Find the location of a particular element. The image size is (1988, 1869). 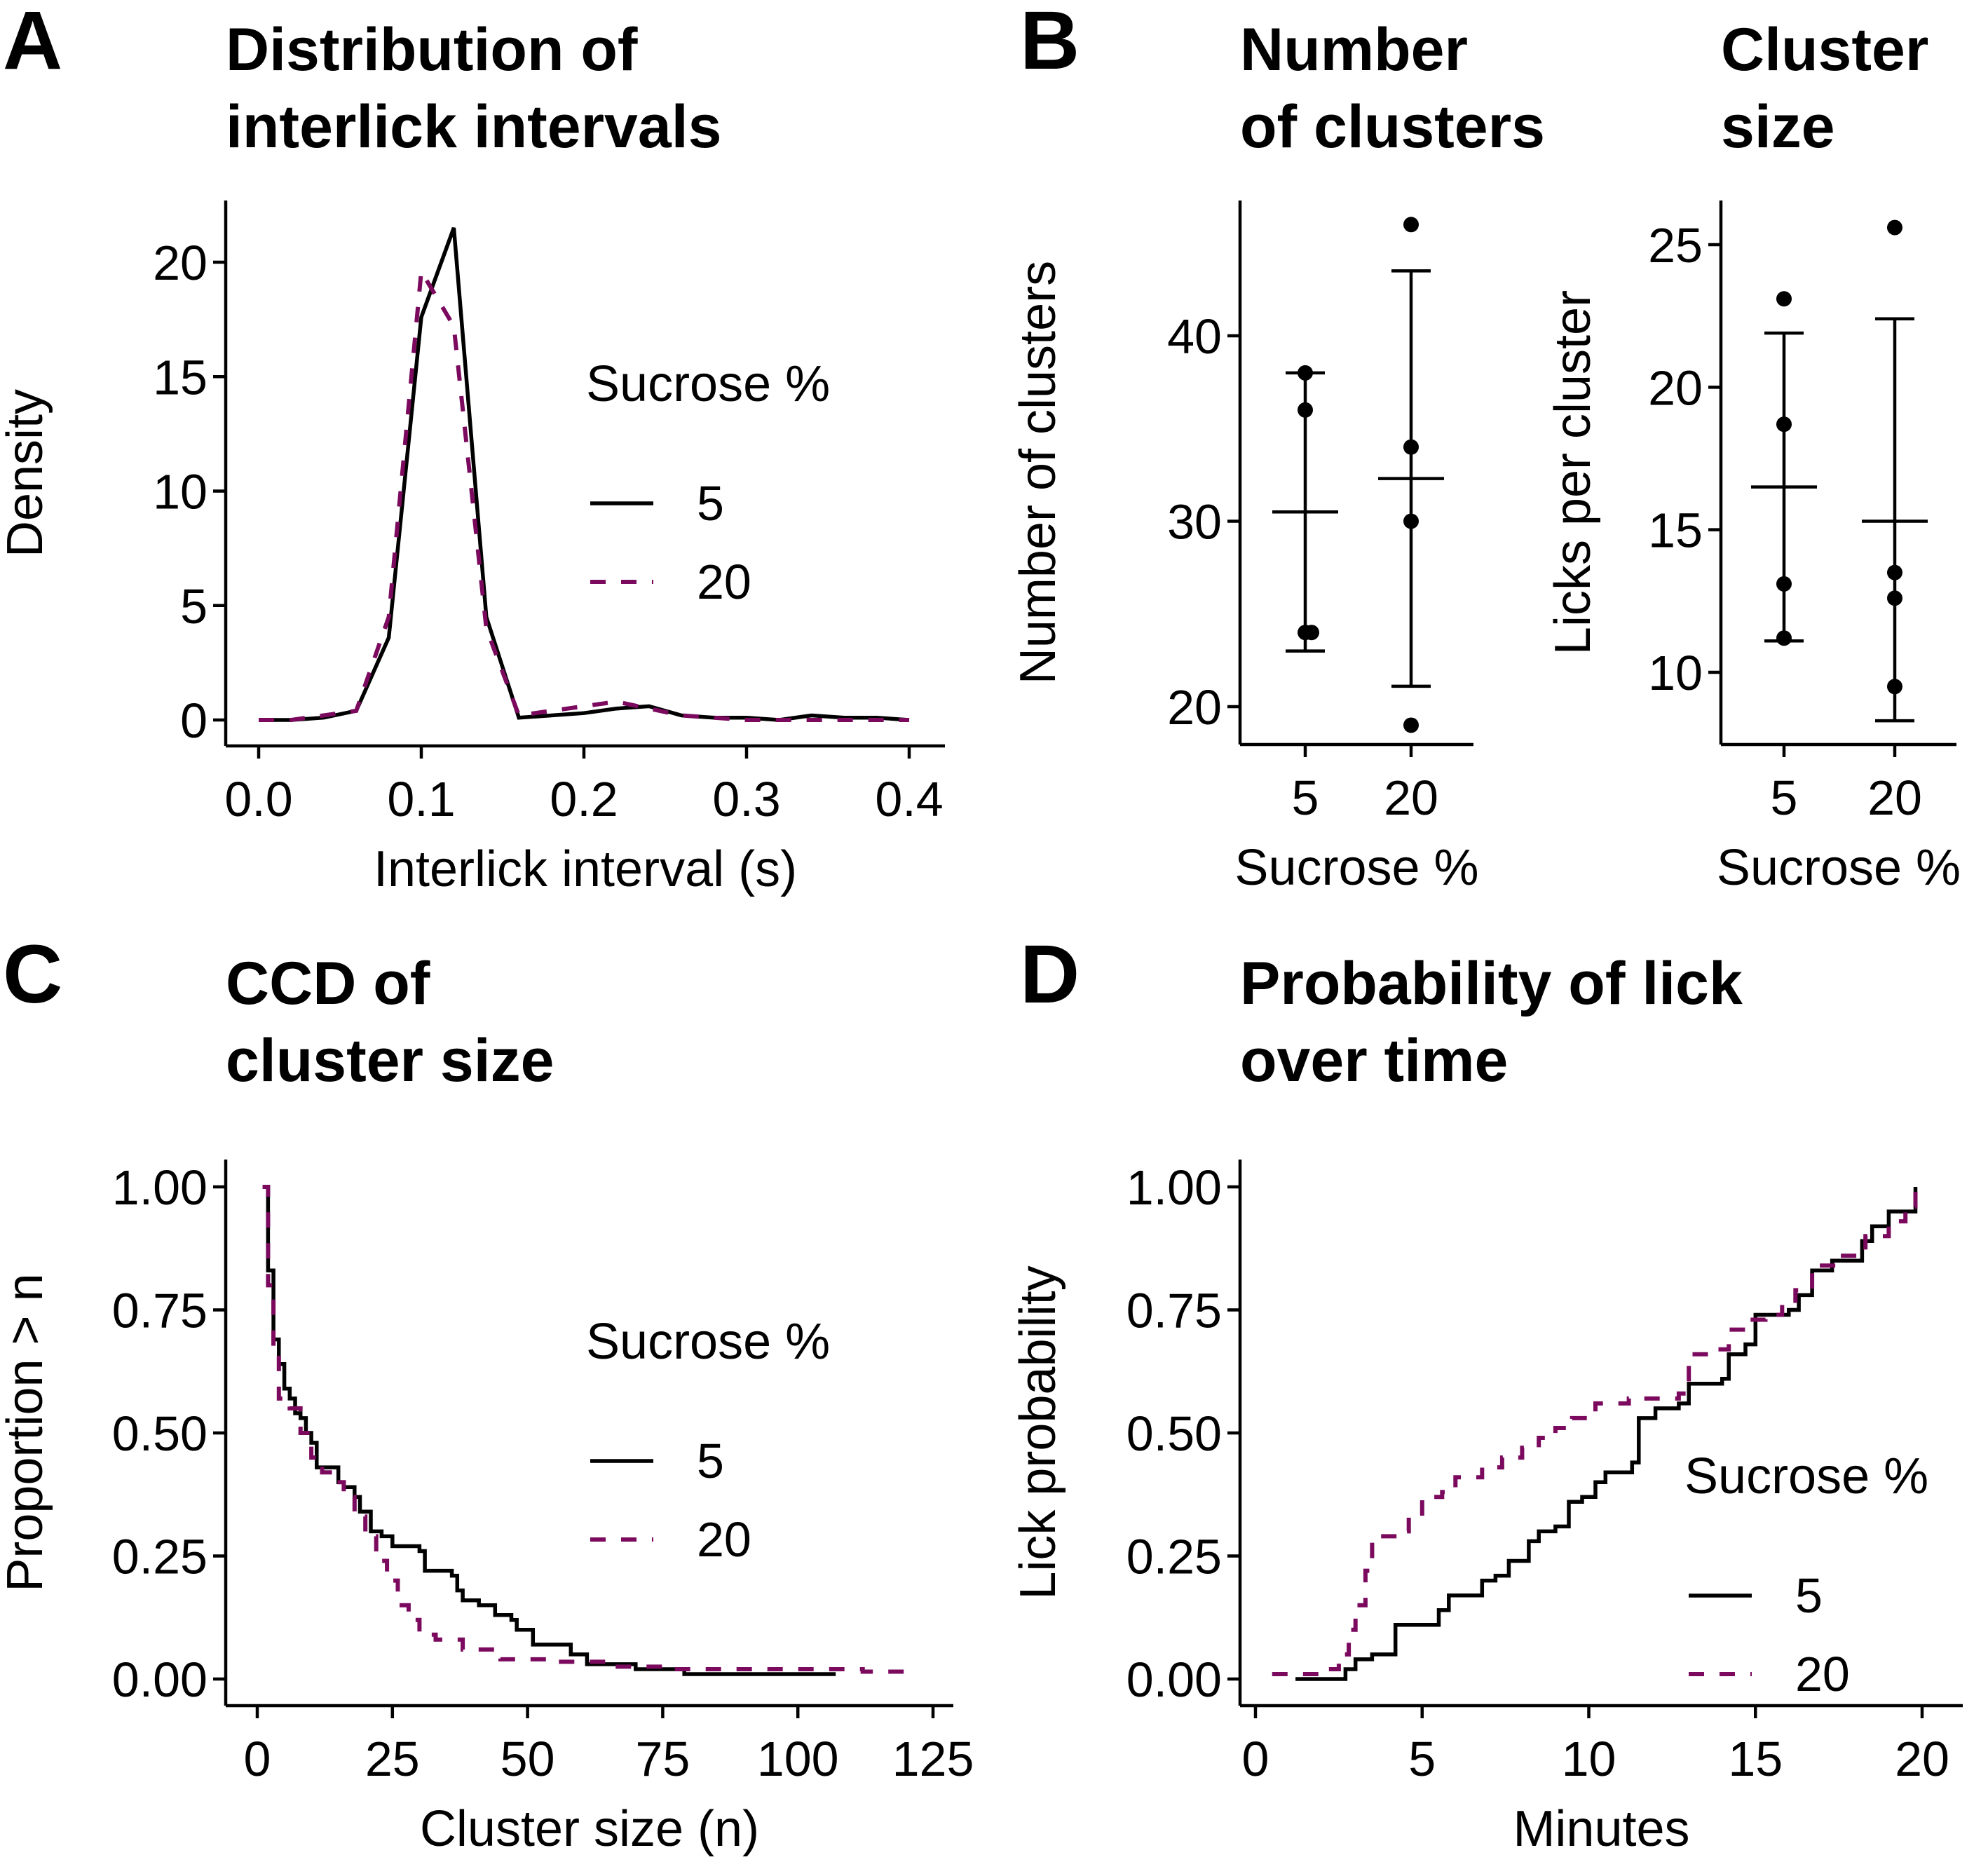

y-tick-label: 25 is located at coordinates (1675, 245).